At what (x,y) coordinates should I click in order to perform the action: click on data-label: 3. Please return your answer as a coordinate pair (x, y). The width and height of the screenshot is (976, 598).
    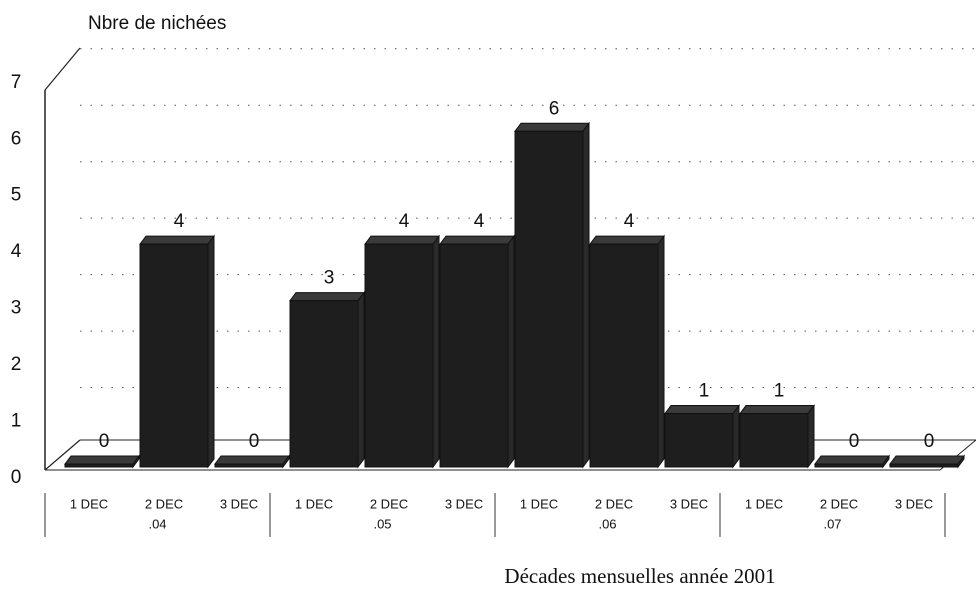
    Looking at the image, I should click on (329, 278).